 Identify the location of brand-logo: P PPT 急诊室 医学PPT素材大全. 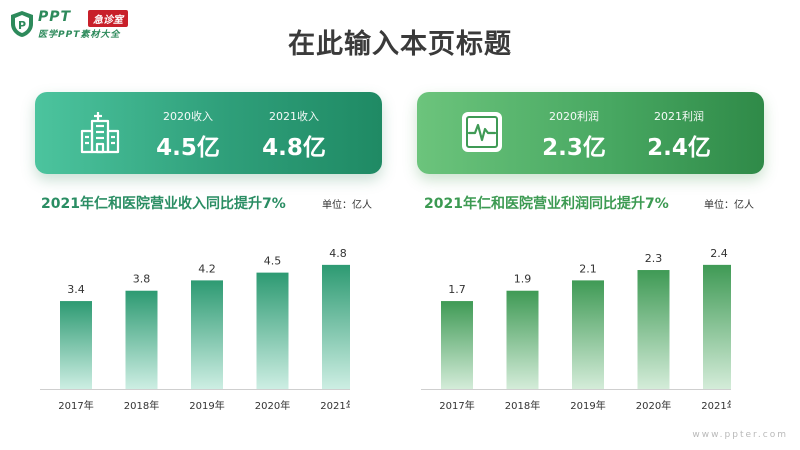
(80, 24).